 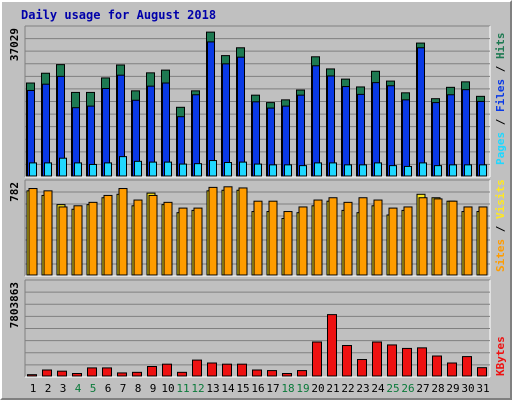 What do you see at coordinates (14, 192) in the screenshot?
I see `panel-2-max-label: 782` at bounding box center [14, 192].